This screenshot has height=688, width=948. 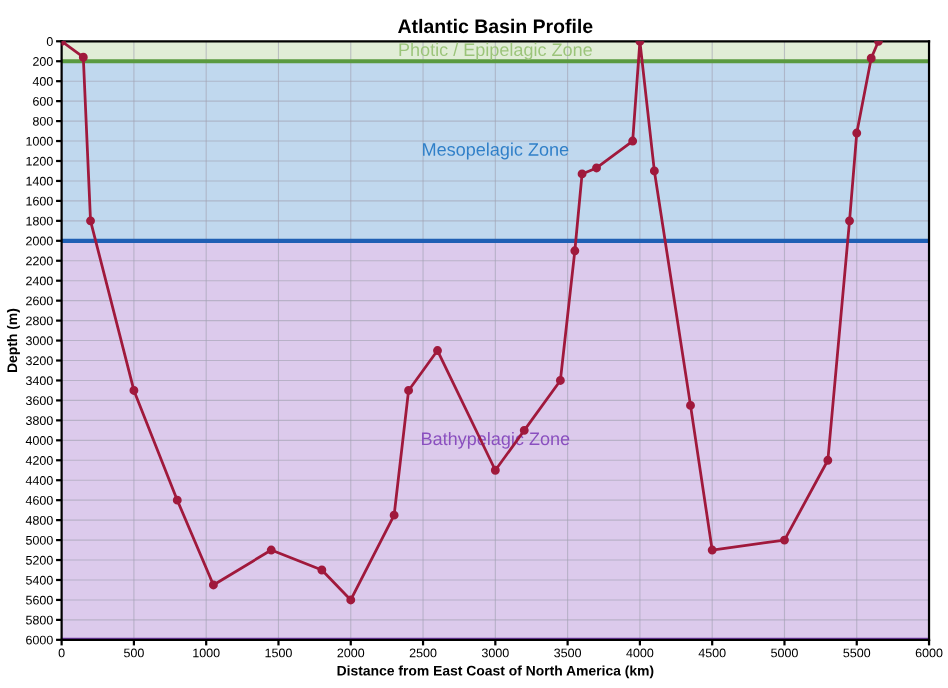 I want to click on band-label: Mesopelagic Zone, so click(x=496, y=151).